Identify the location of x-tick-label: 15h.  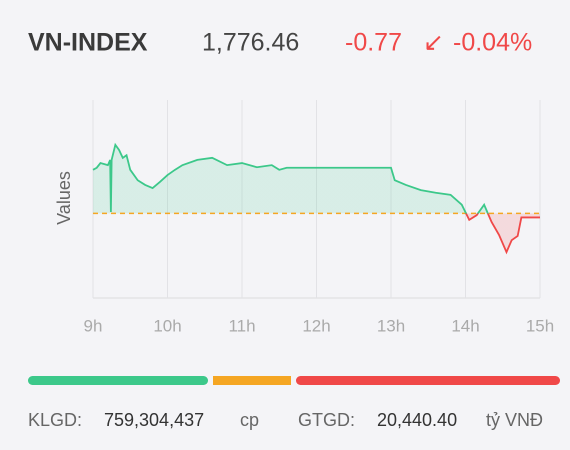
(540, 325).